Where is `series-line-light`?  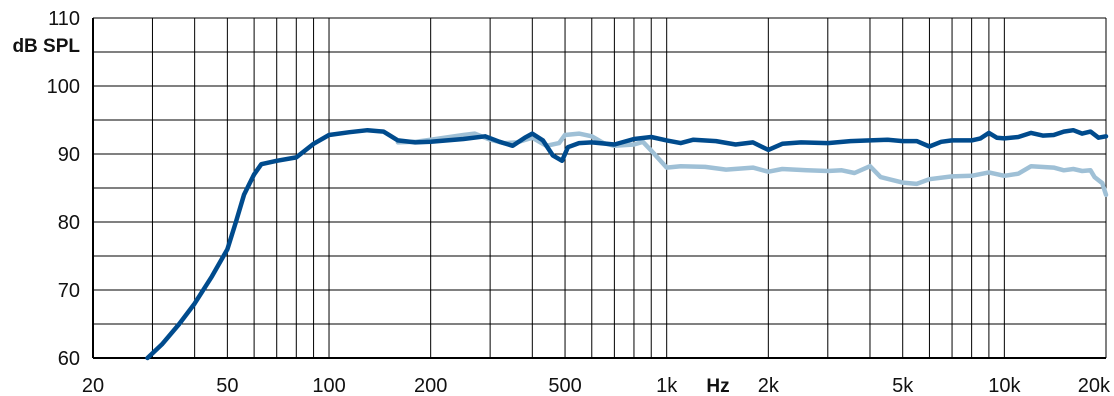
series-line-light is located at coordinates (752, 164).